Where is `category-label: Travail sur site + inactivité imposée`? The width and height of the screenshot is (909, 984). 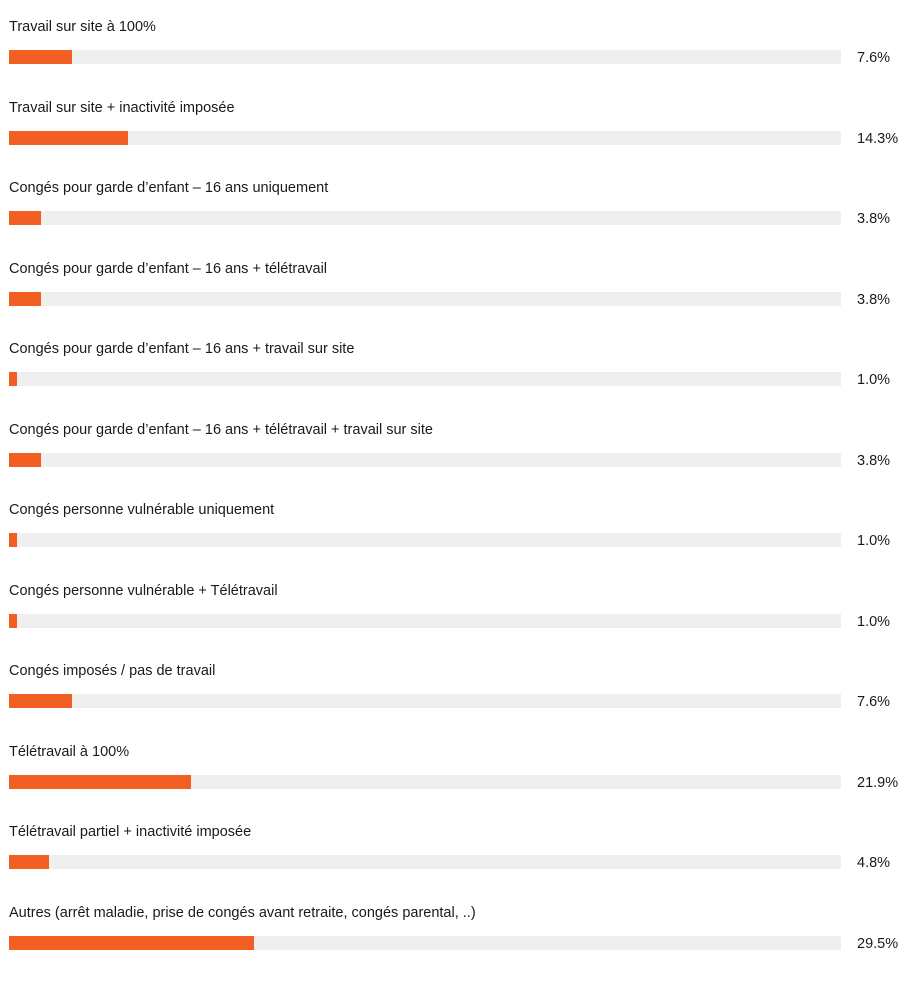
category-label: Travail sur site + inactivité imposée is located at coordinates (122, 107).